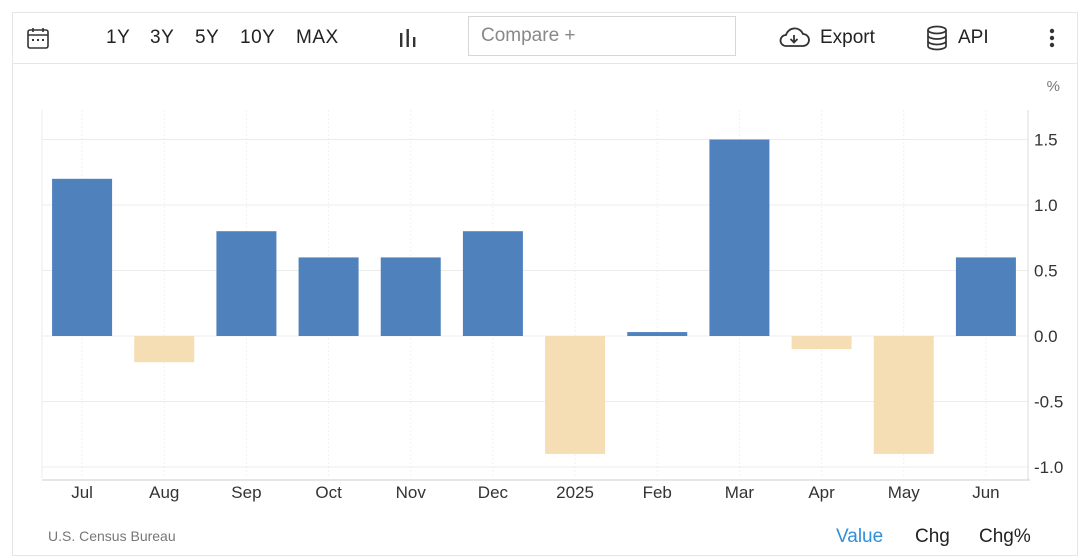 The image size is (1090, 558). What do you see at coordinates (246, 492) in the screenshot?
I see `x-tick-label: Sep` at bounding box center [246, 492].